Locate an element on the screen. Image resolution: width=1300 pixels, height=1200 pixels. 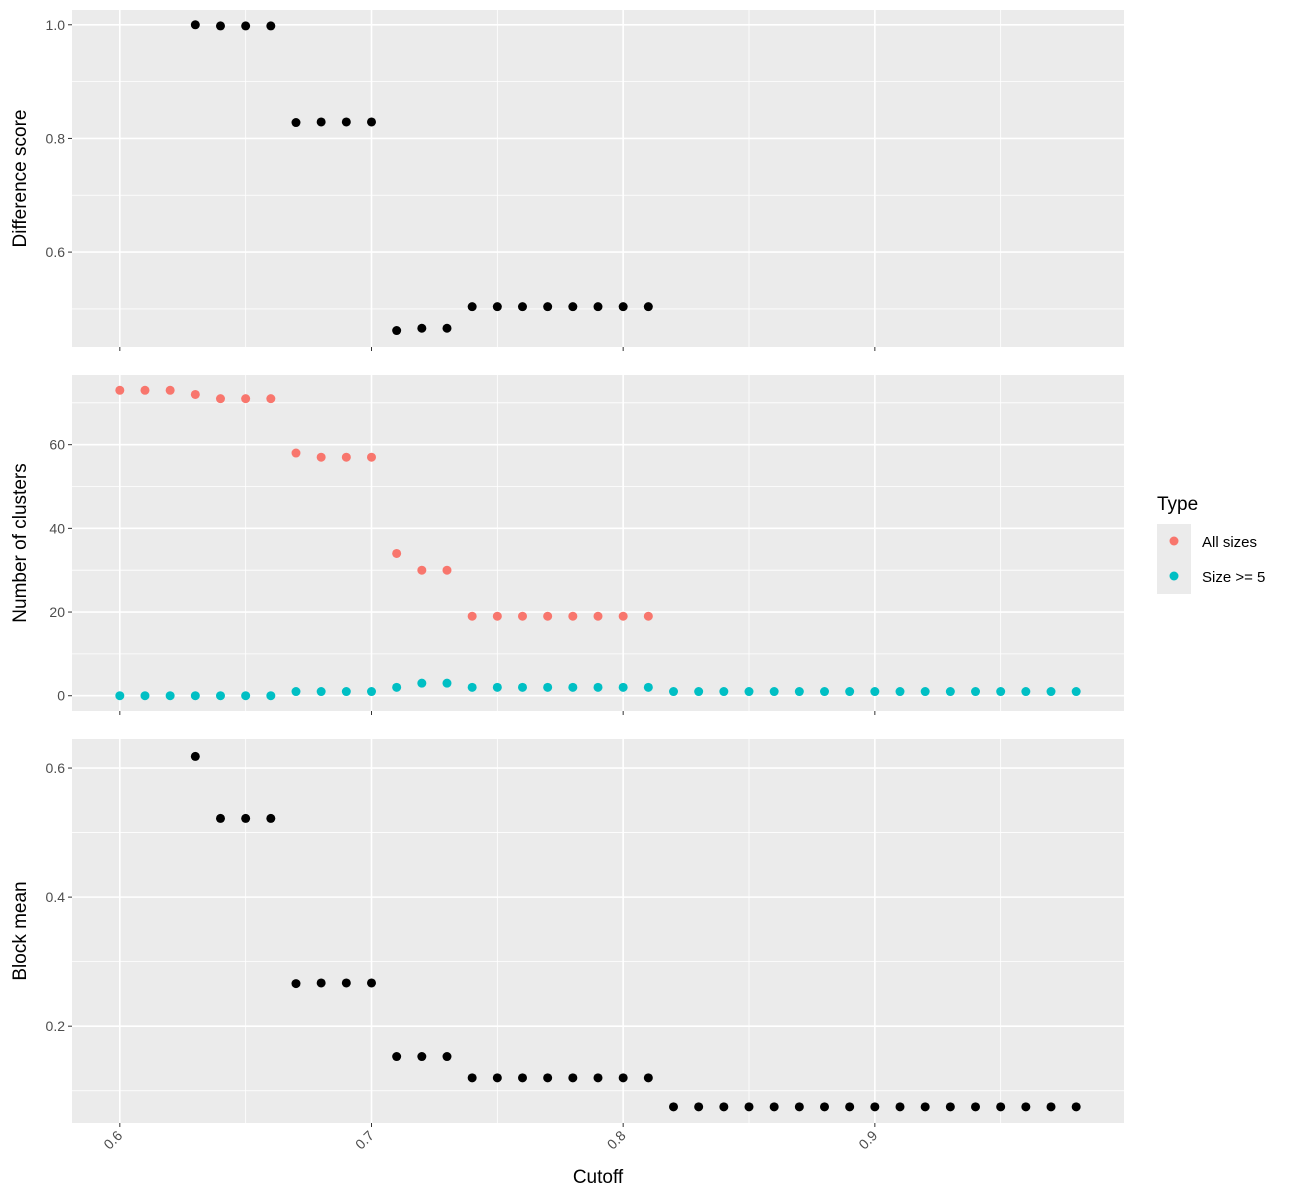
y-axis-title: Block mean is located at coordinates (20, 930).